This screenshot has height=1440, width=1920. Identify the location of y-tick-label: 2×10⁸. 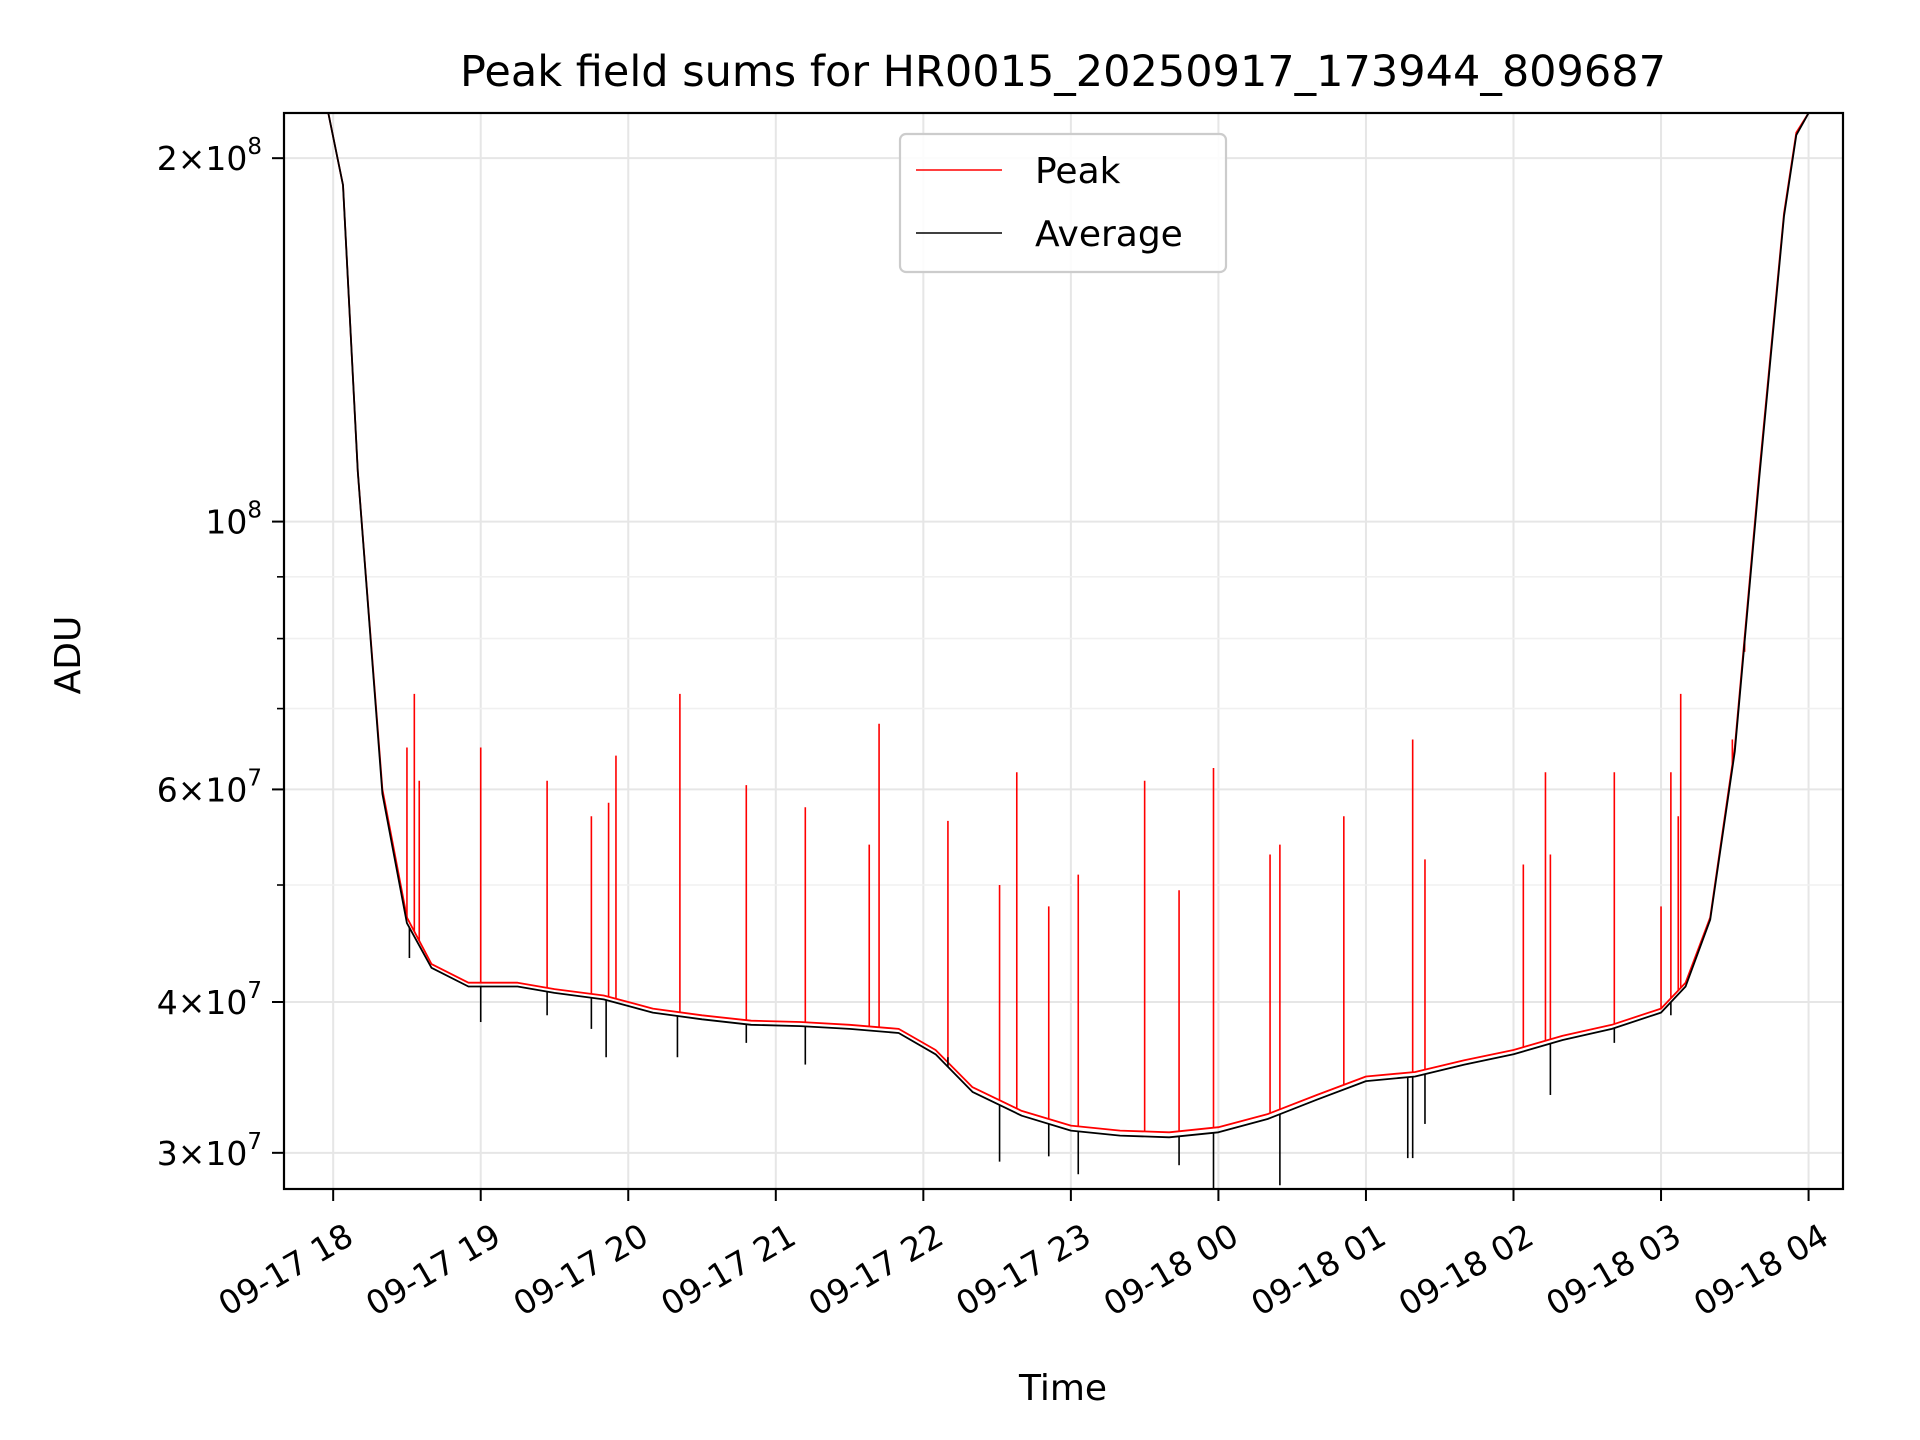
(209, 156).